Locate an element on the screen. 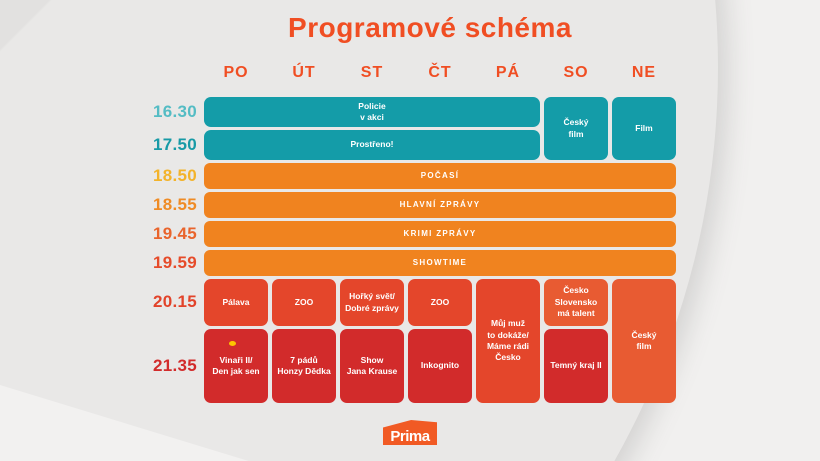 This screenshot has width=820, height=461. day-header-row: PO ÚT ST ČT PÁ SO NE is located at coordinates (440, 73).